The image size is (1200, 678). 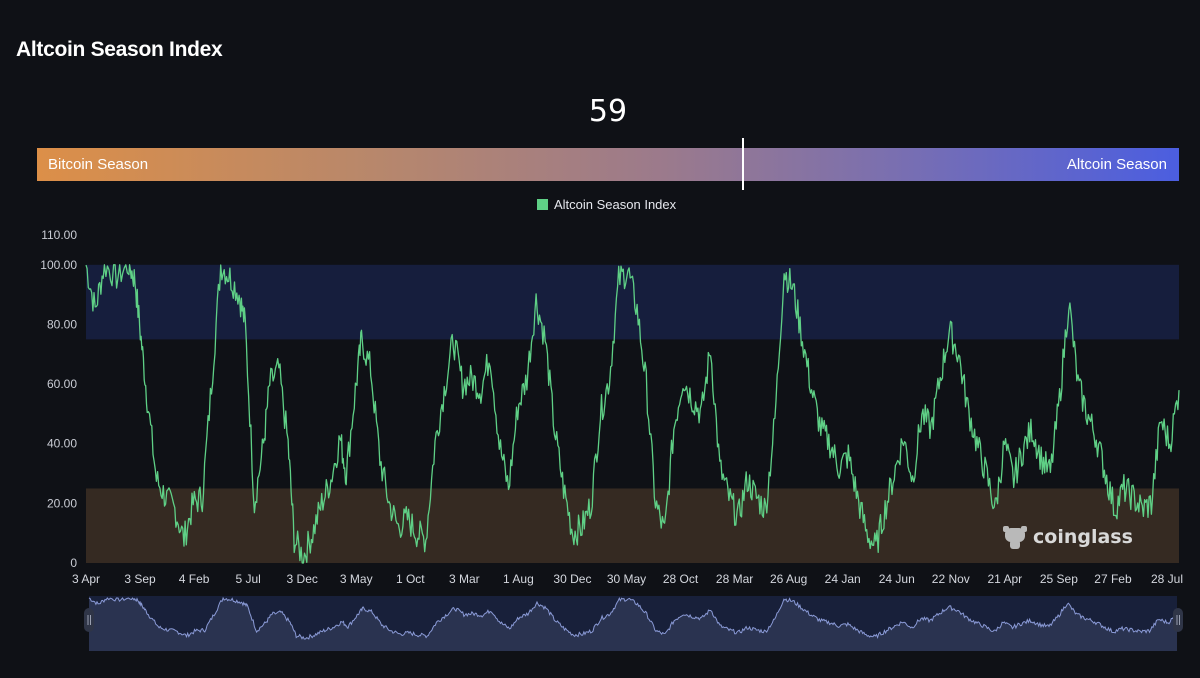 I want to click on x-tick-label: 28 Jul, so click(x=1167, y=579).